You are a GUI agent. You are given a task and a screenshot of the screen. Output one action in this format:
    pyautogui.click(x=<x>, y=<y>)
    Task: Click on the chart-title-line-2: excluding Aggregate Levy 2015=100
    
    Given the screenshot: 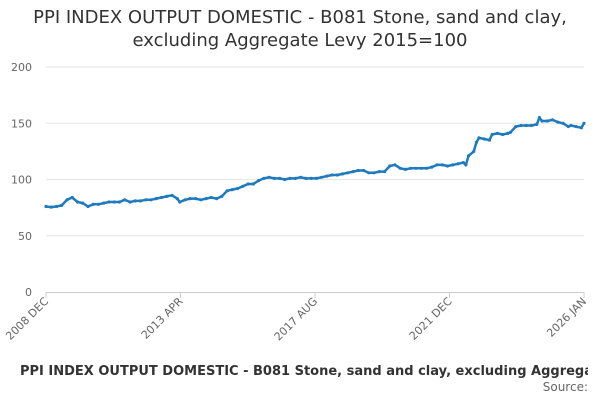 What is the action you would take?
    pyautogui.click(x=300, y=40)
    